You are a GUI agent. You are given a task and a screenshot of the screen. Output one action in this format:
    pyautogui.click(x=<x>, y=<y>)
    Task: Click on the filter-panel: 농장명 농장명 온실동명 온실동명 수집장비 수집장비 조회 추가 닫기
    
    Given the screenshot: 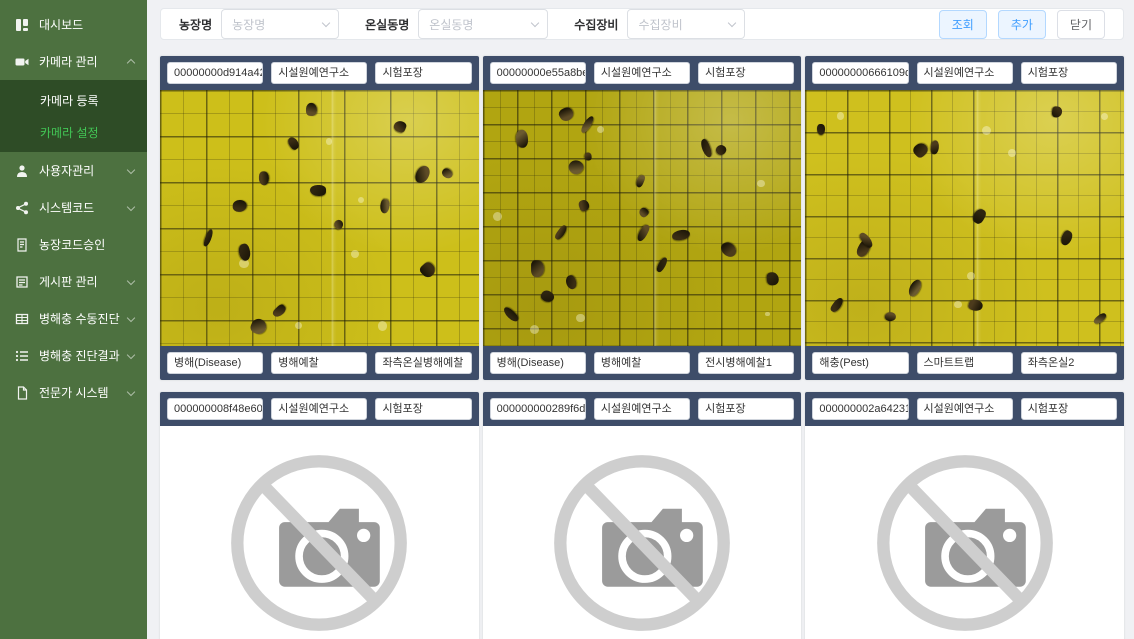 What is the action you would take?
    pyautogui.click(x=642, y=24)
    